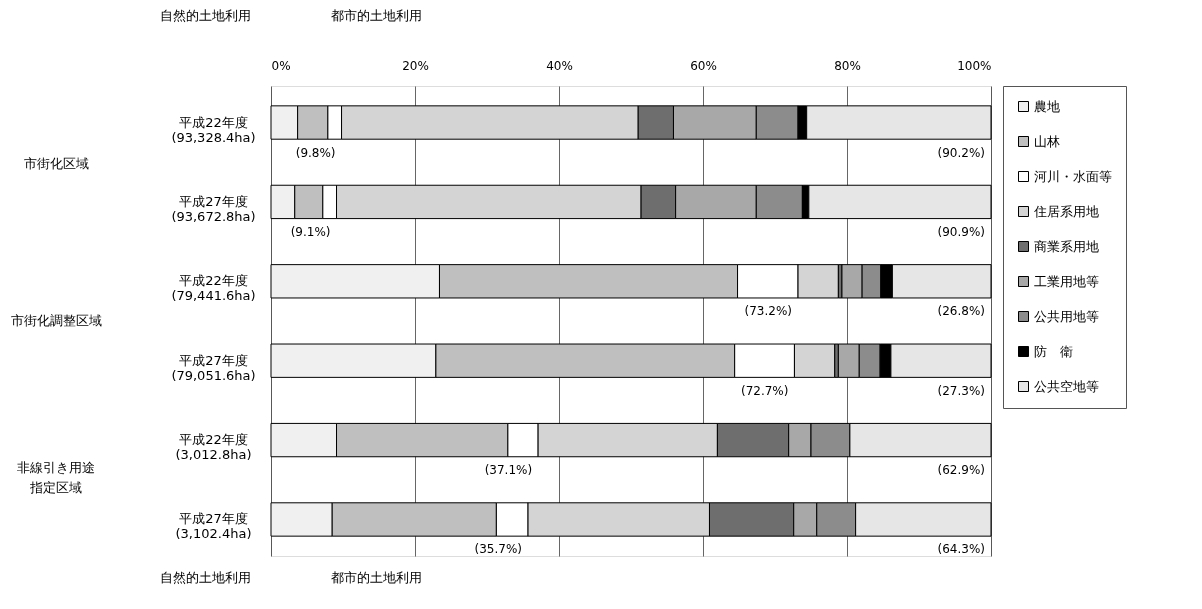 The height and width of the screenshot is (609, 1202). Describe the element at coordinates (1047, 141) in the screenshot. I see `legend-label: 山林` at that location.